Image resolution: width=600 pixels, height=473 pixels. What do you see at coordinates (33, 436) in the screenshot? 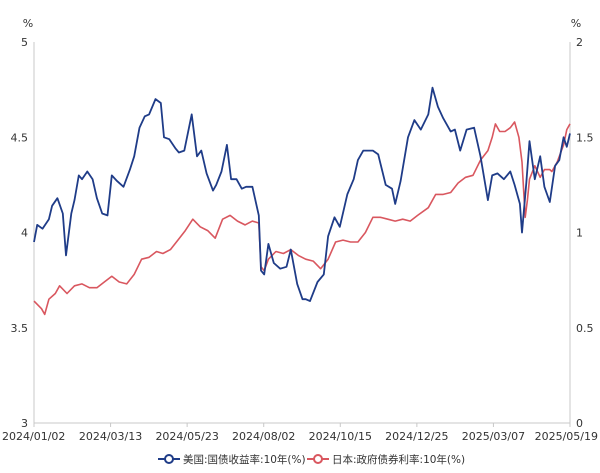
I see `x-tick-label: 2024/01/02` at bounding box center [33, 436].